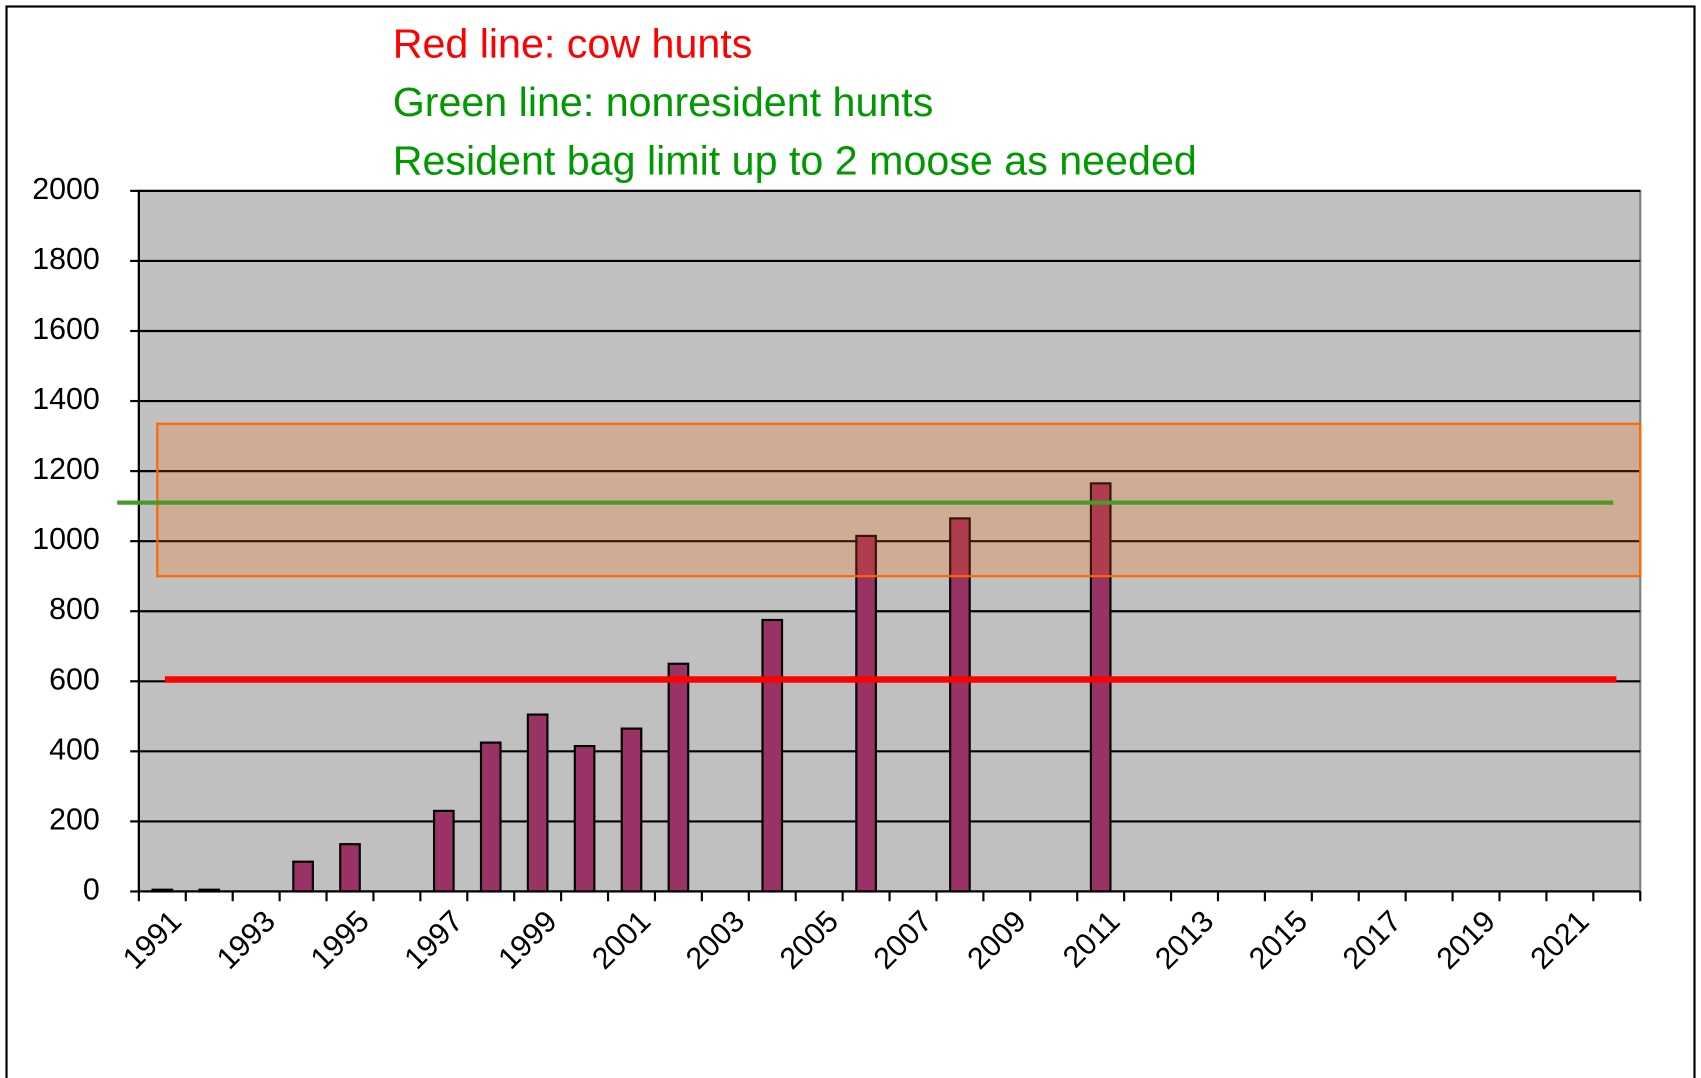 This screenshot has width=1701, height=1078. Describe the element at coordinates (74, 749) in the screenshot. I see `y-tick-label: 400` at that location.